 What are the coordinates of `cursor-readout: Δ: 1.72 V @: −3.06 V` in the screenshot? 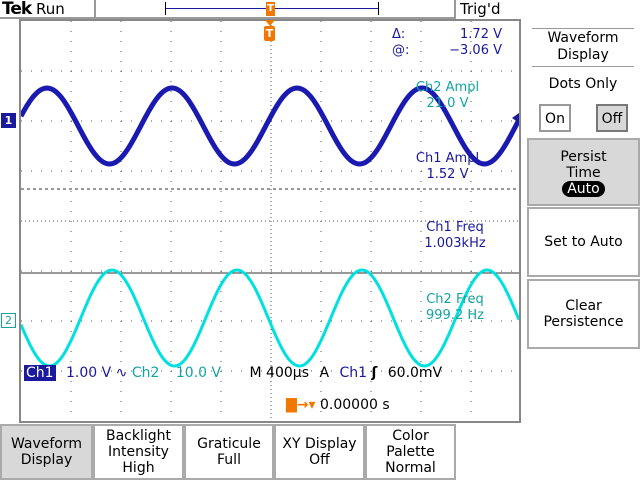 It's located at (447, 43).